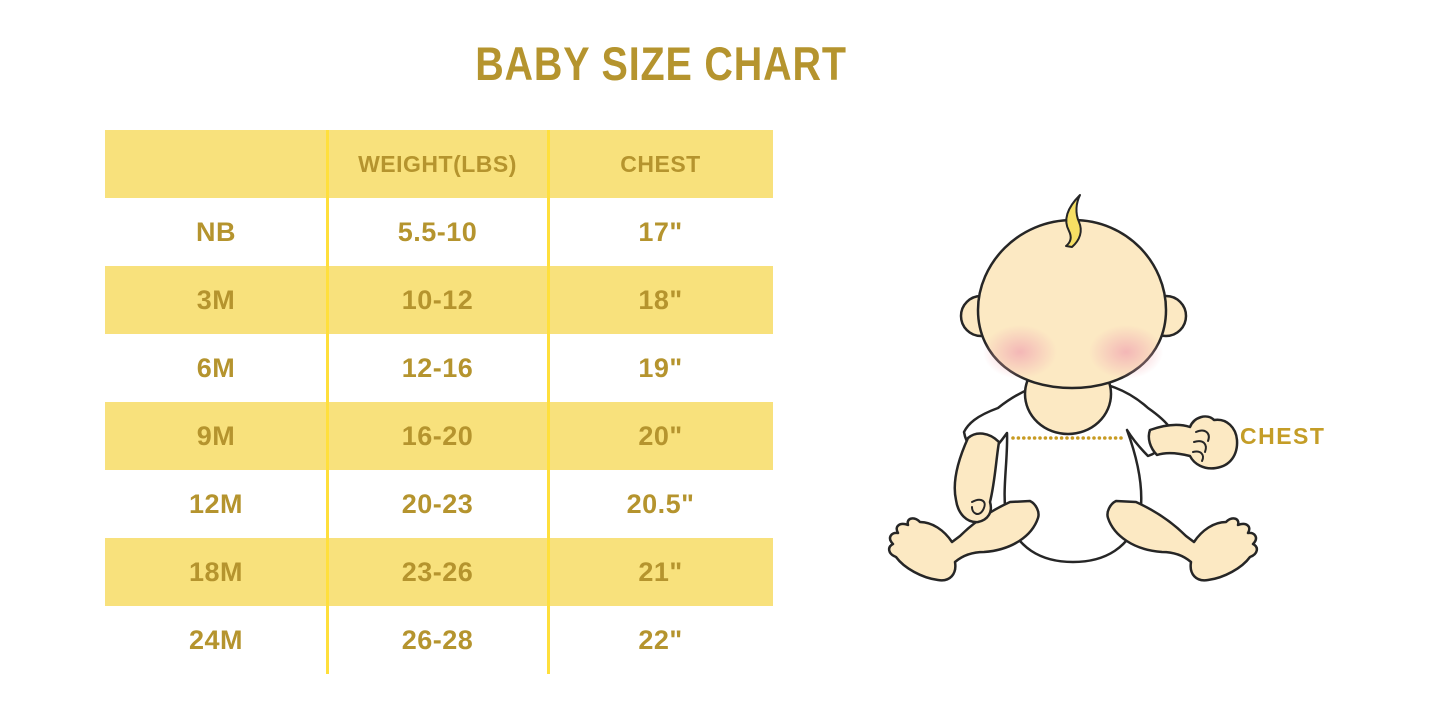 Image resolution: width=1445 pixels, height=723 pixels. I want to click on baby-arm-right, so click(1193, 442).